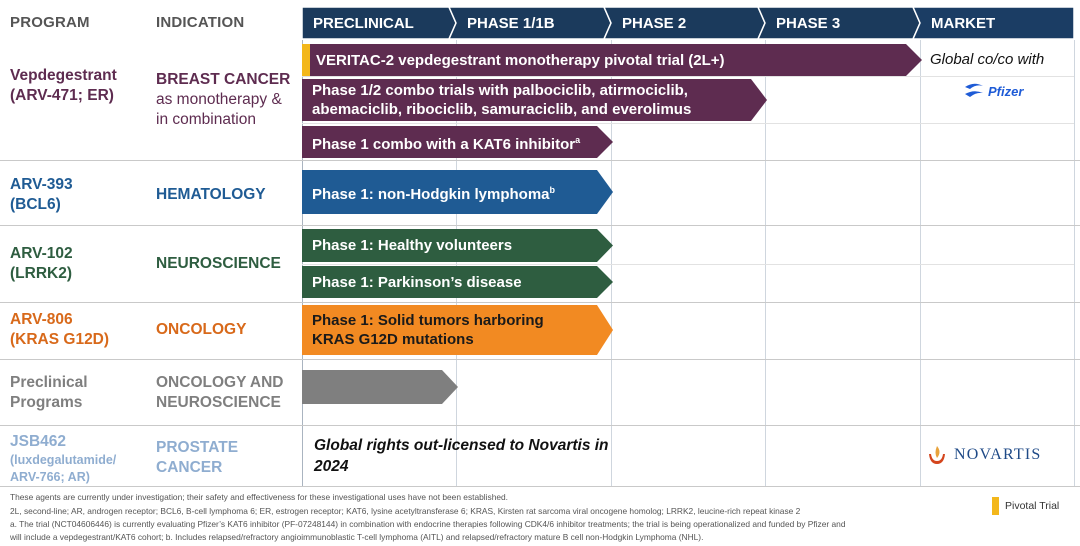  I want to click on pfizer-logo: Pfizer, so click(992, 91).